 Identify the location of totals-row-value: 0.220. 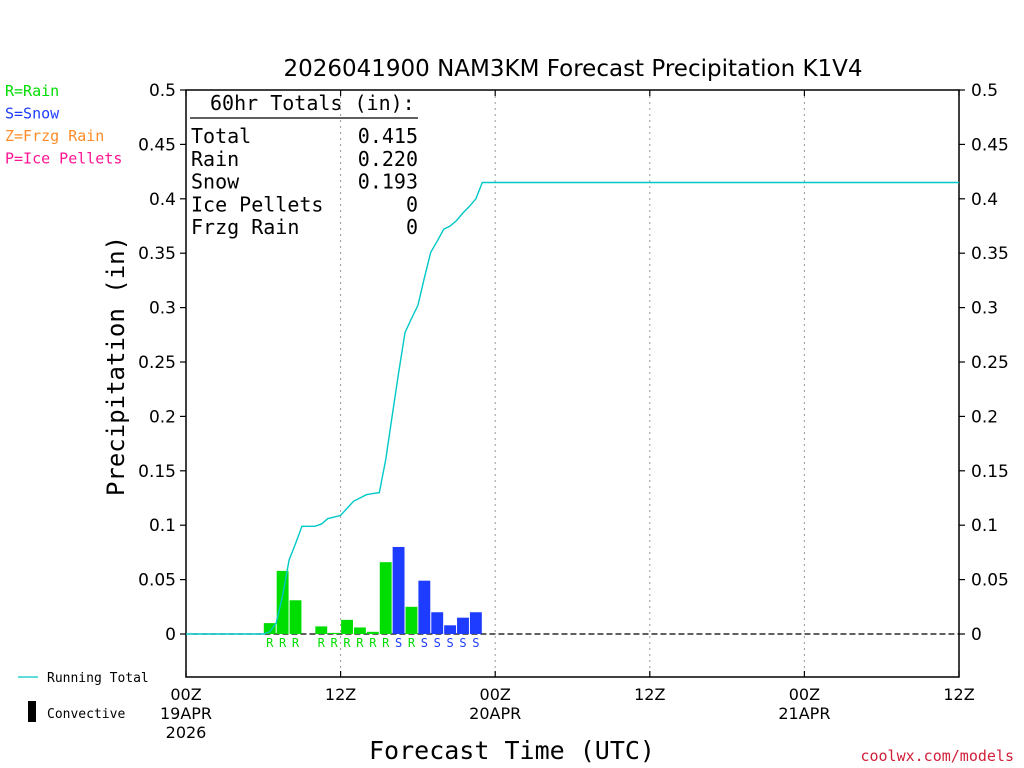
(388, 159).